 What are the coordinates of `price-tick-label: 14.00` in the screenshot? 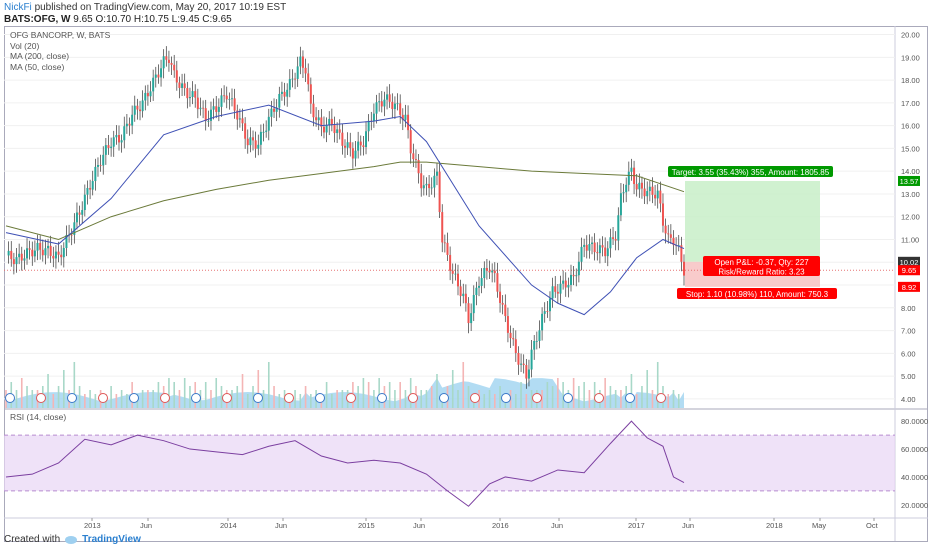 It's located at (910, 171).